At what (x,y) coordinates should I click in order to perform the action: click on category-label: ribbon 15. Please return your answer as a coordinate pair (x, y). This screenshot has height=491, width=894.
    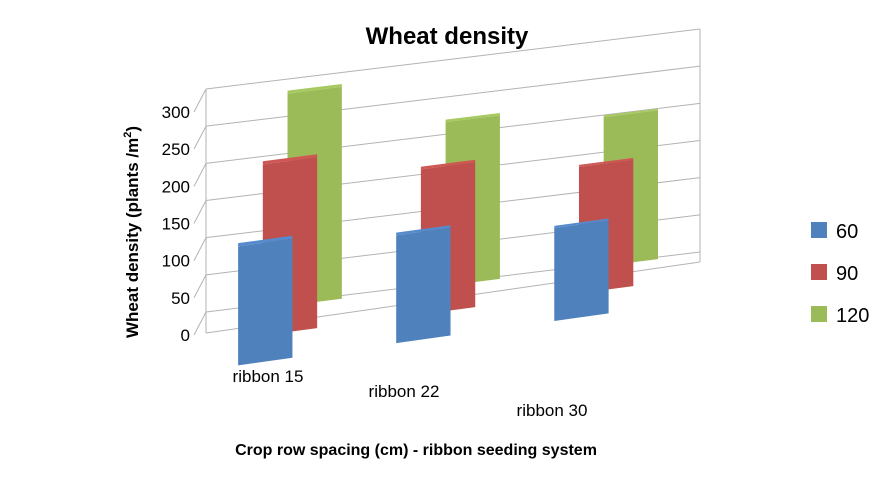
    Looking at the image, I should click on (268, 376).